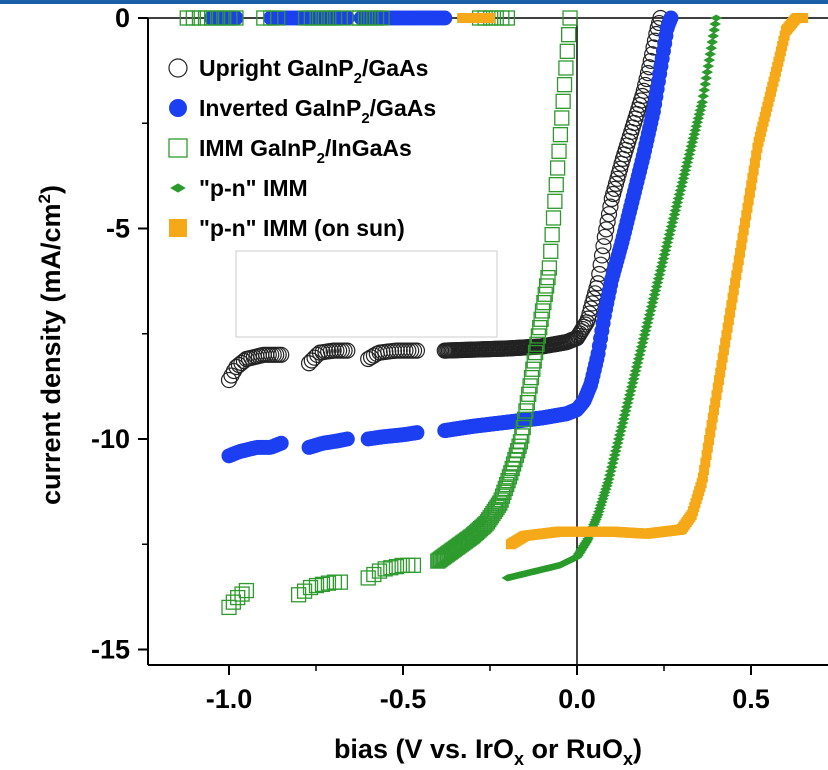 The image size is (828, 770). What do you see at coordinates (302, 228) in the screenshot?
I see `legend-label-text: "p-n" IMM (on sun)` at bounding box center [302, 228].